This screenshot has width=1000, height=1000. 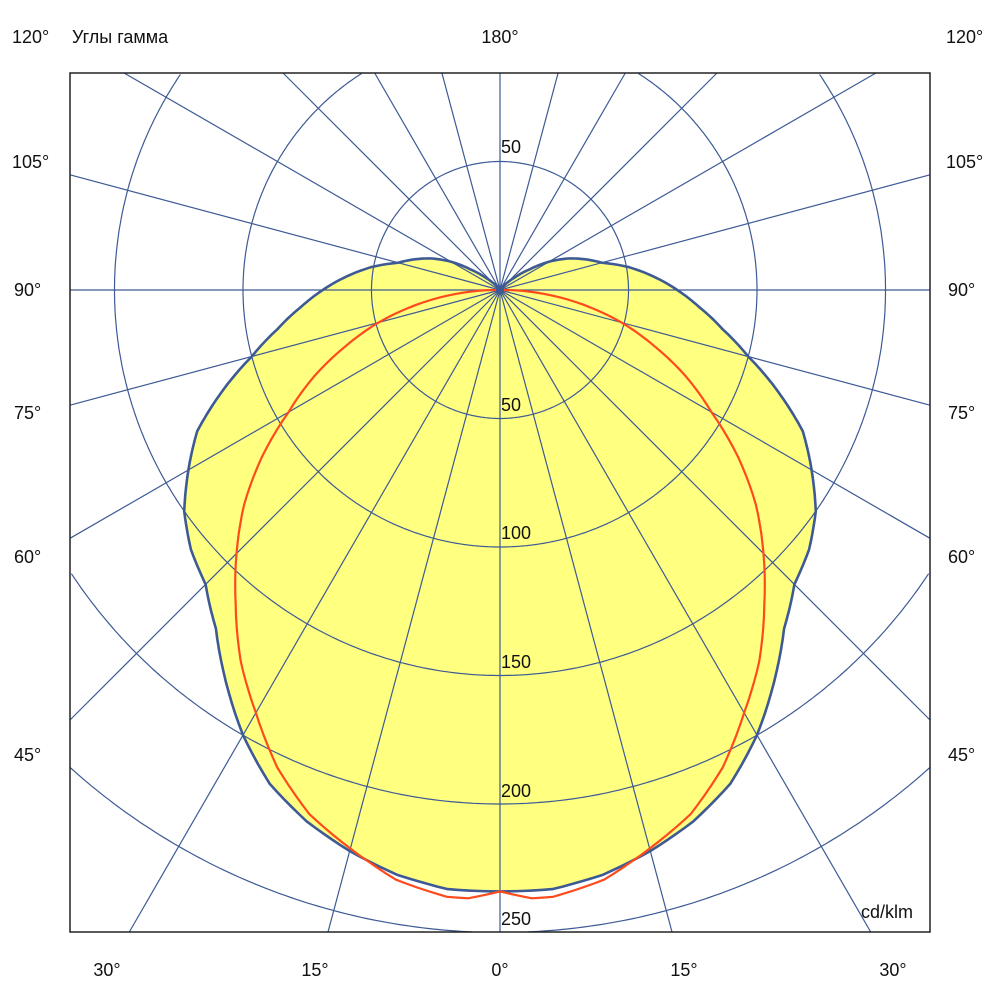 I want to click on angle-label-right: 75°, so click(x=962, y=413).